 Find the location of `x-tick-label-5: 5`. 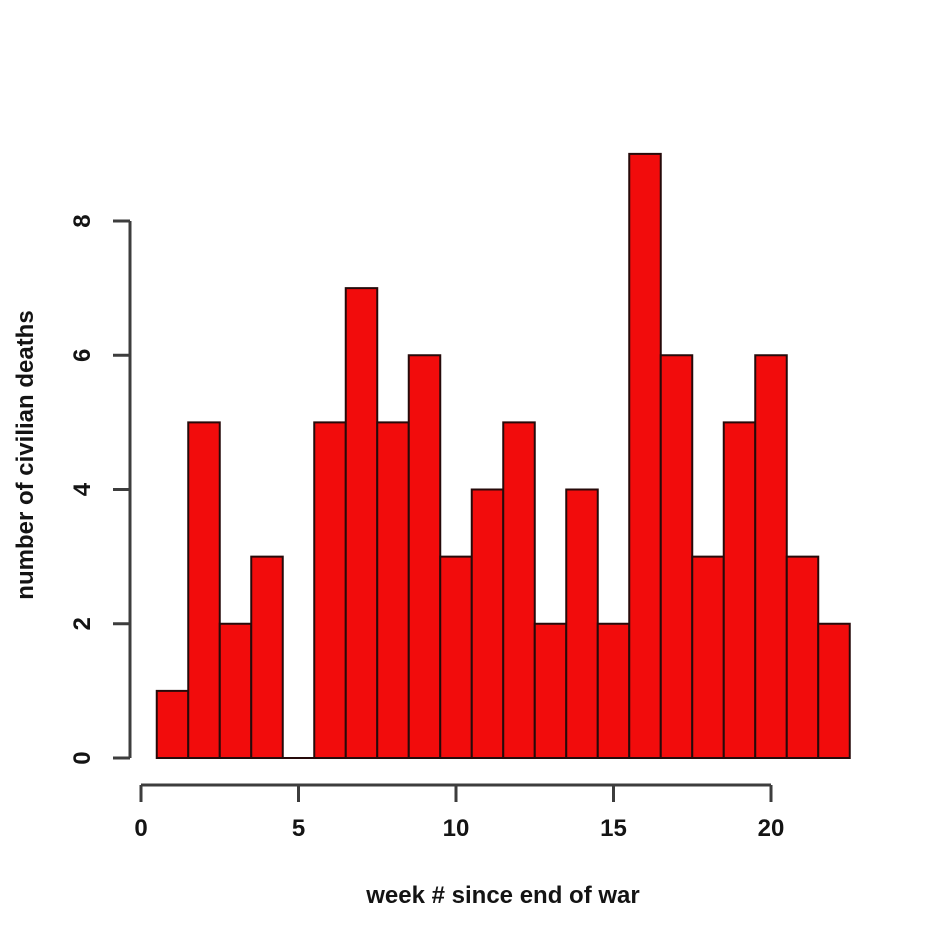

x-tick-label-5: 5 is located at coordinates (298, 828).